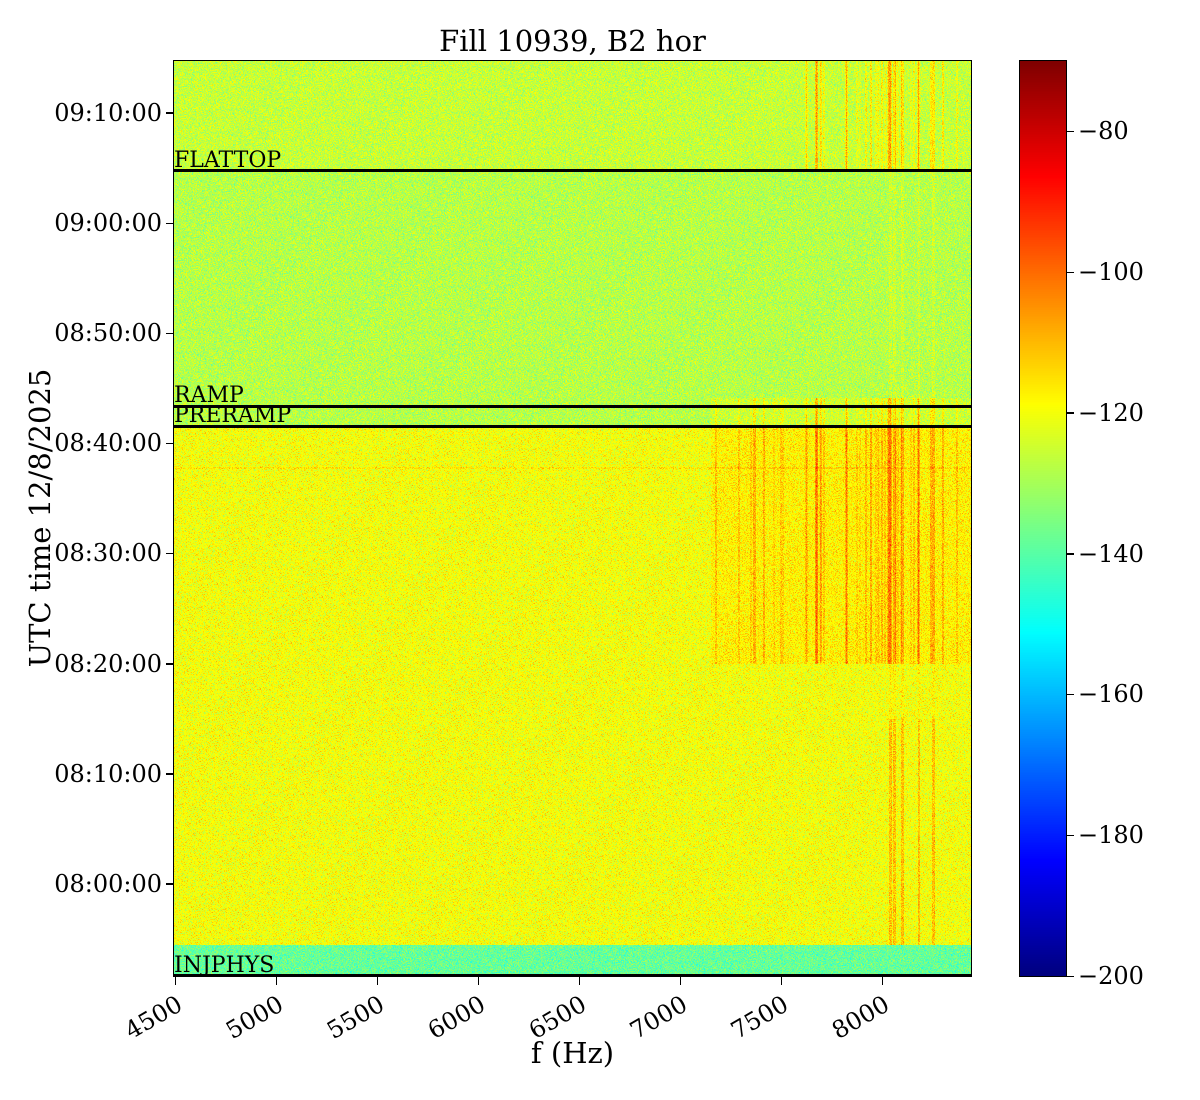  I want to click on y-tick-label: 09:00:00, so click(108, 223).